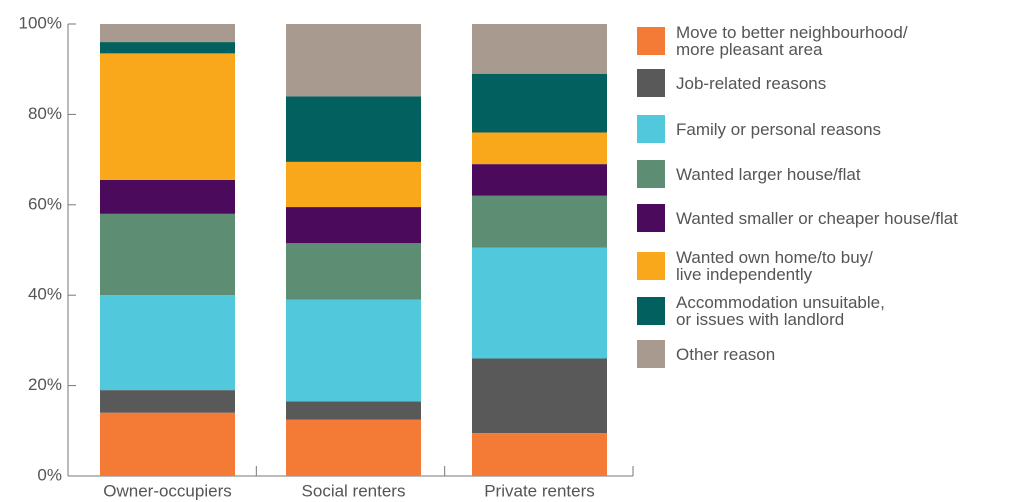 This screenshot has height=502, width=1018. Describe the element at coordinates (779, 129) in the screenshot. I see `legend-label: Family or personal reasons` at that location.